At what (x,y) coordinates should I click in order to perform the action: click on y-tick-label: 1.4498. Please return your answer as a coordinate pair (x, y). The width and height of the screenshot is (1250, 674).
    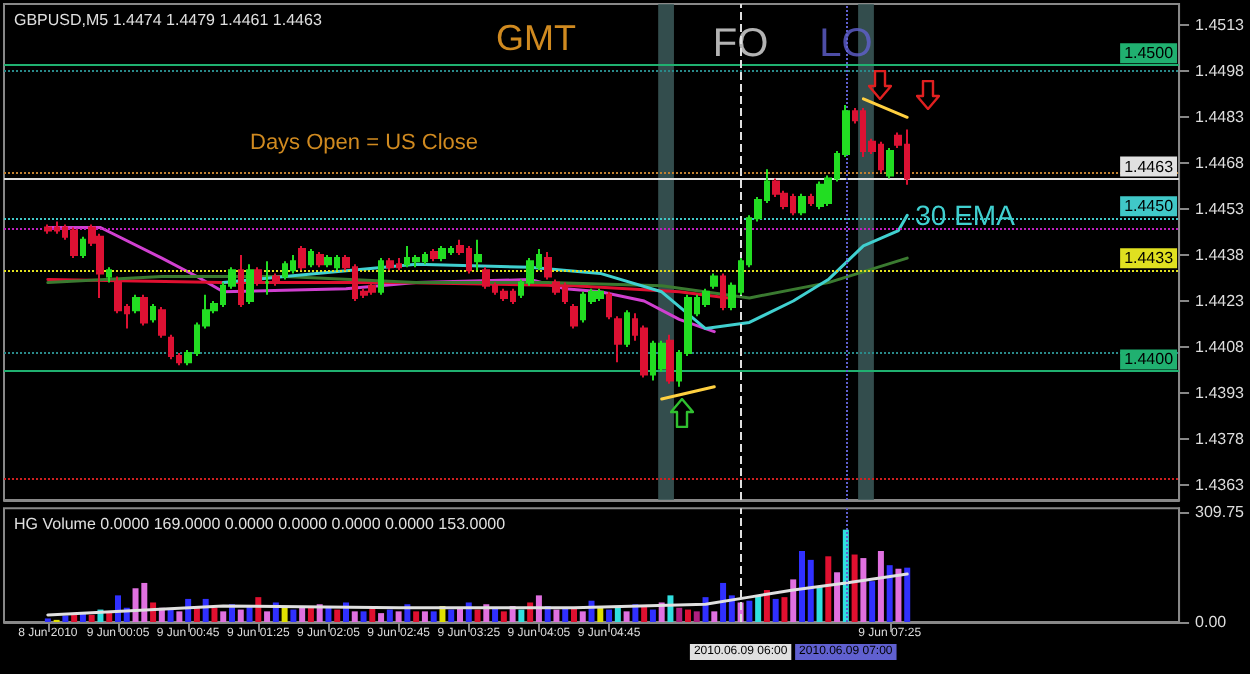
    Looking at the image, I should click on (1220, 71).